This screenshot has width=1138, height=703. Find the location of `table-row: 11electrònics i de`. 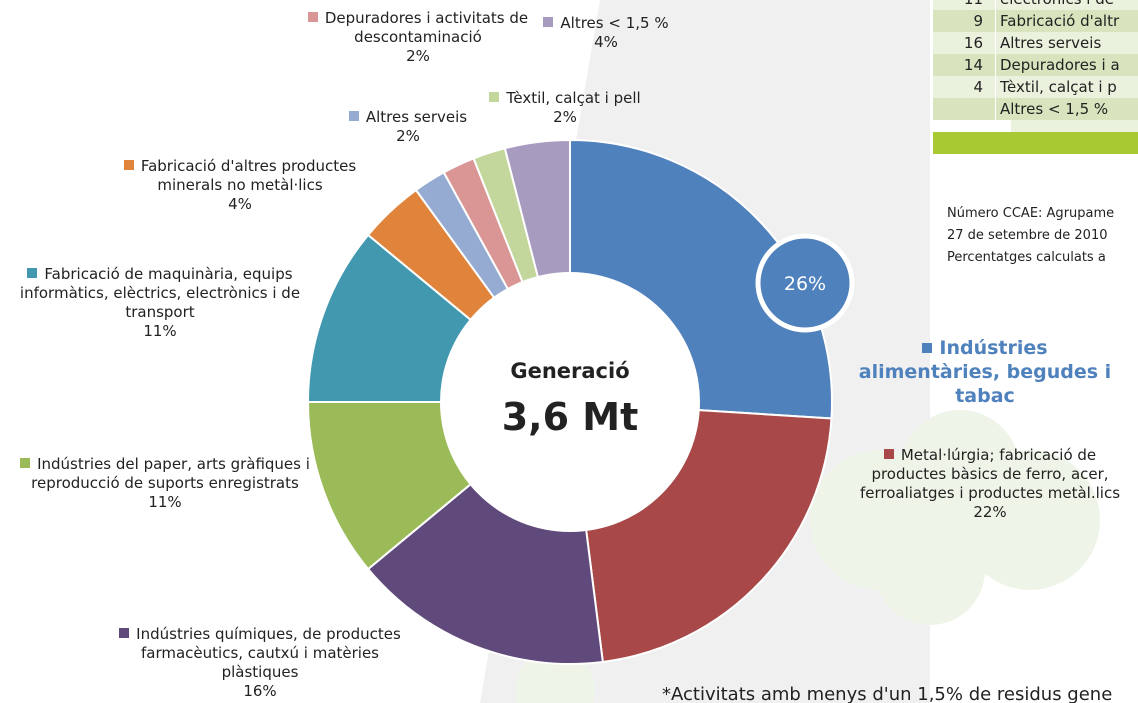

table-row: 11electrònics i de is located at coordinates (1035, 5).